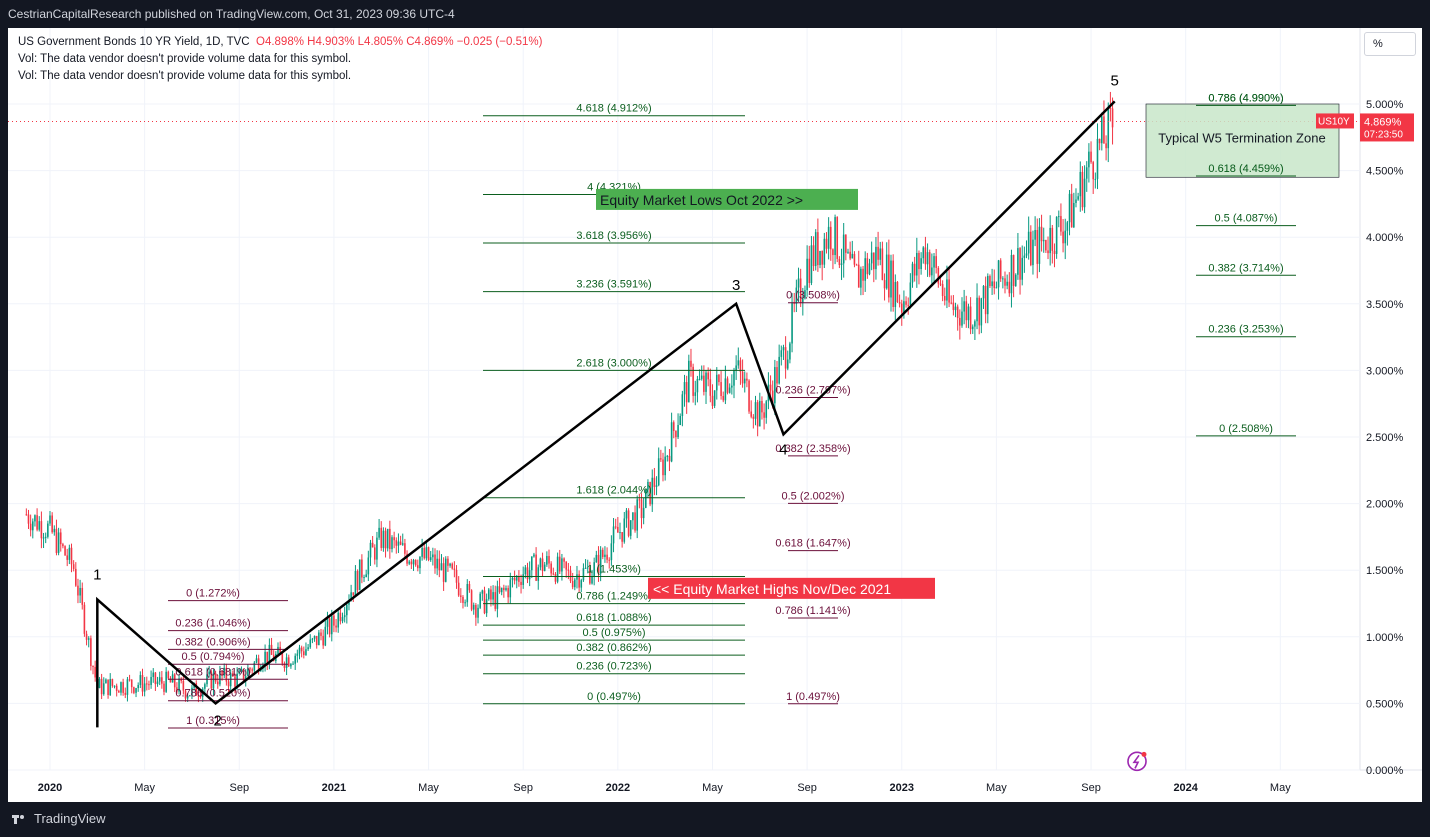 This screenshot has width=1430, height=837. Describe the element at coordinates (1383, 122) in the screenshot. I see `last-value-label: 4.869%` at that location.